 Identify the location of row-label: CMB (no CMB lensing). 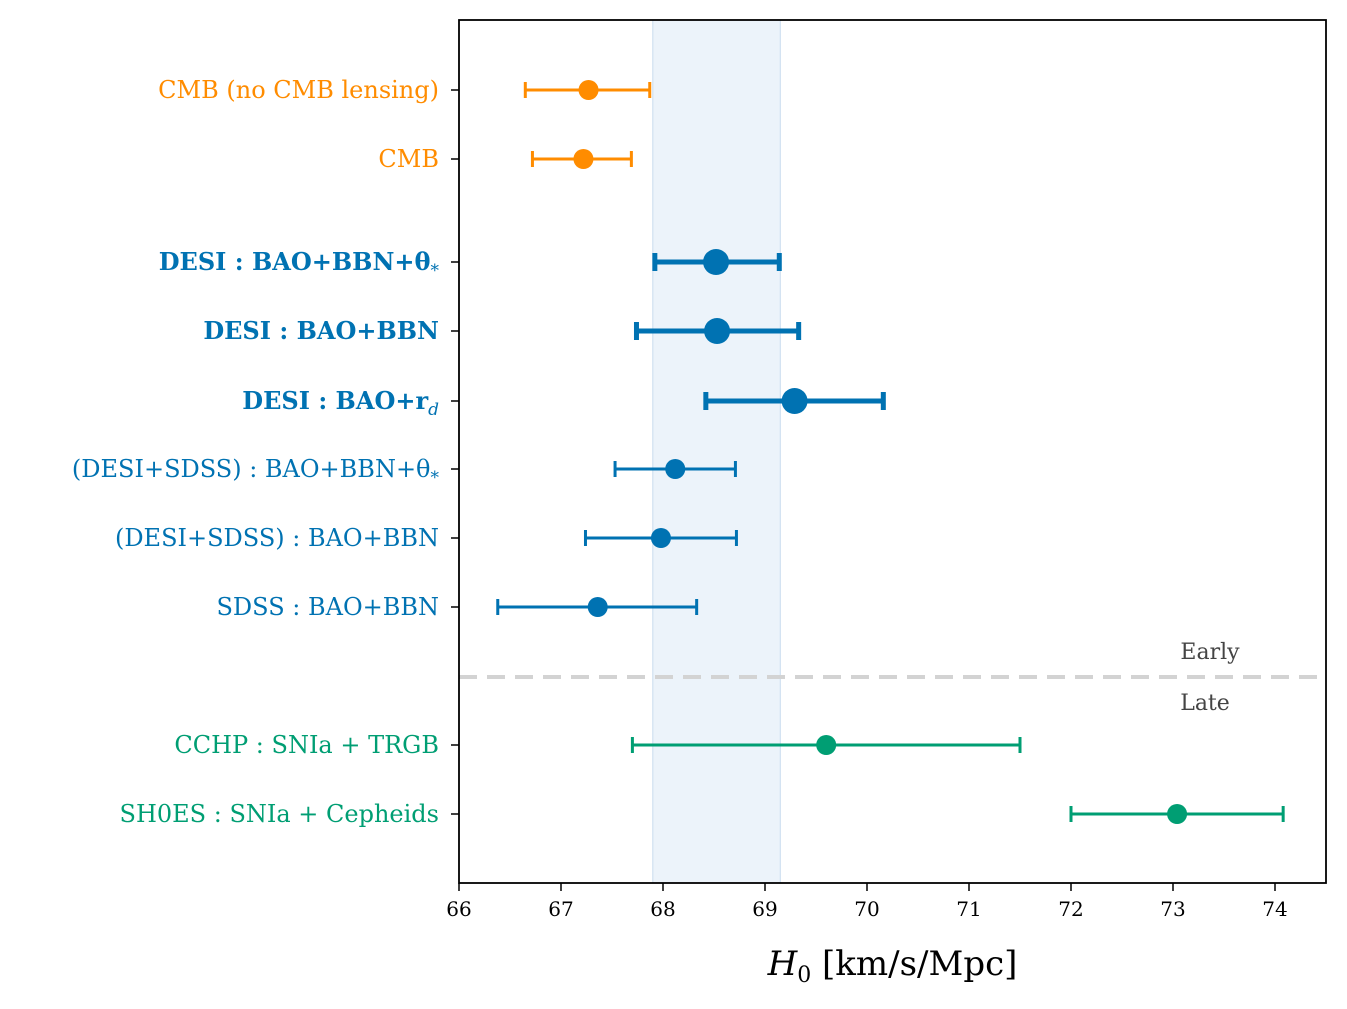
(298, 90).